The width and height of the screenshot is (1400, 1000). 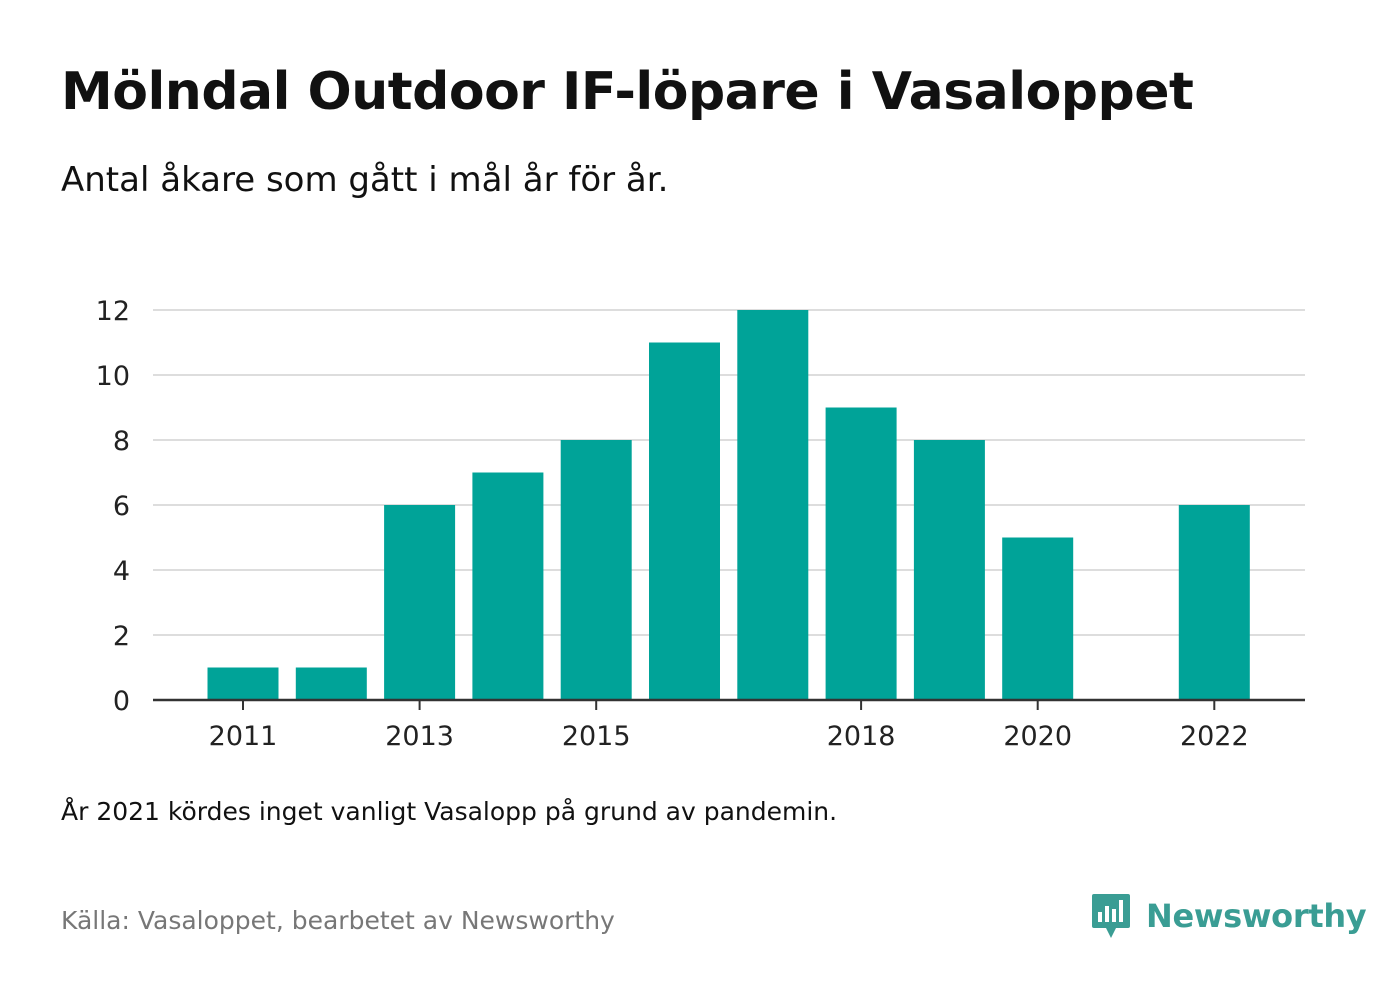 I want to click on bar-2022, so click(x=1214, y=602).